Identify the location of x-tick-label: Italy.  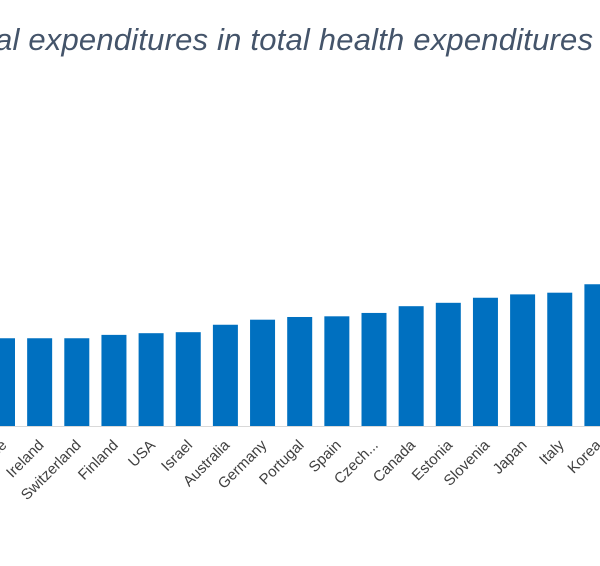
(552, 452).